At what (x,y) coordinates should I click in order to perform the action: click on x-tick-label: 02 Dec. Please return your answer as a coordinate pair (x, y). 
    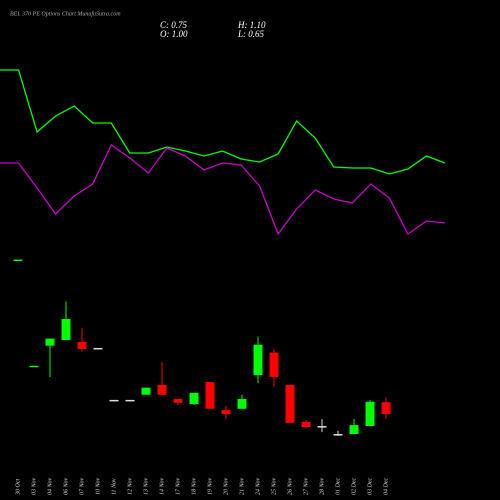
    Looking at the image, I should click on (354, 486).